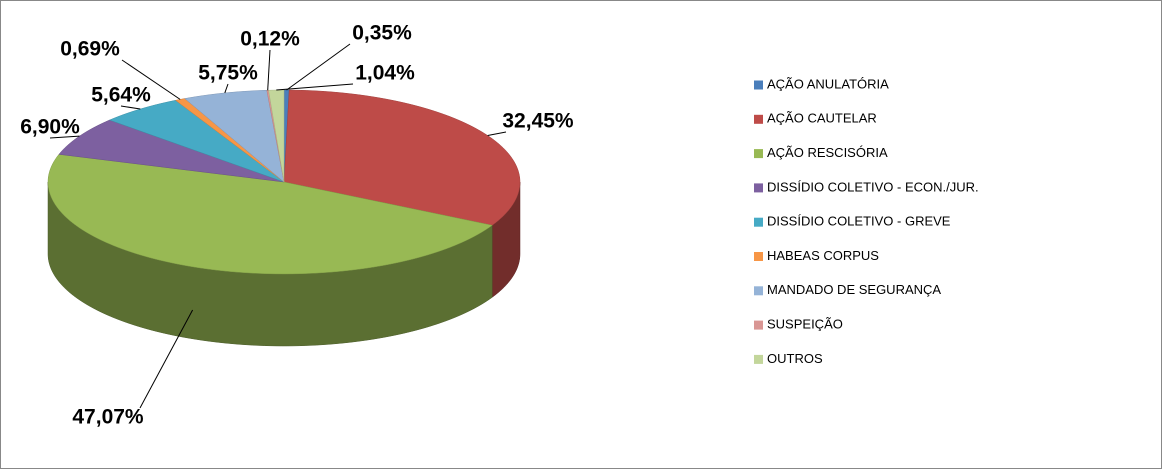 The image size is (1162, 469). Describe the element at coordinates (538, 121) in the screenshot. I see `data-label: 32,45%` at that location.